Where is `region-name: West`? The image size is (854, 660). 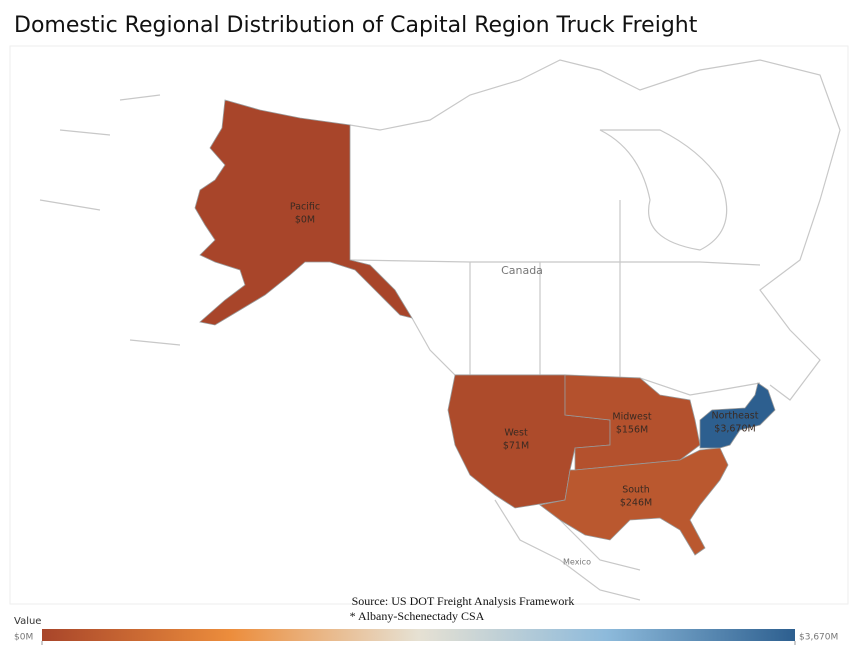
region-name: West is located at coordinates (516, 433).